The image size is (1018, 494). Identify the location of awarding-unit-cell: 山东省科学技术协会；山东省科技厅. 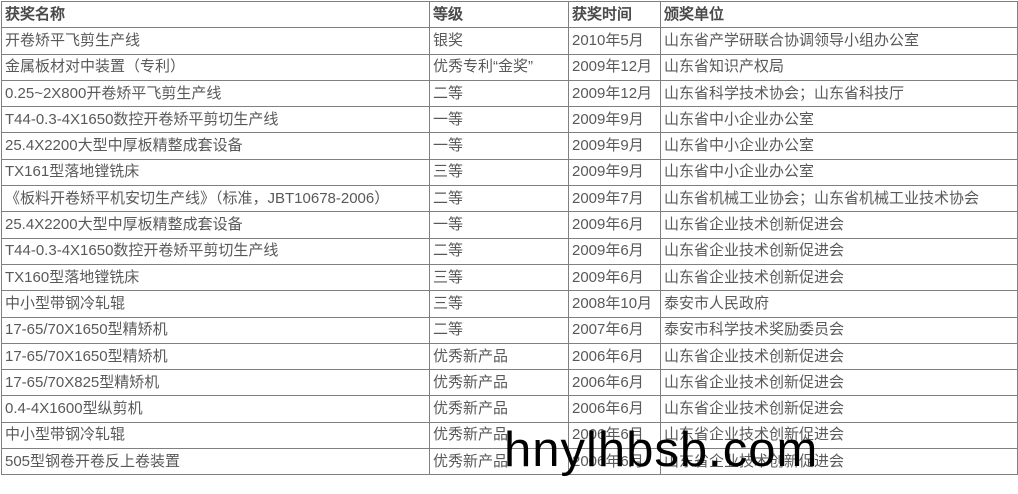
(839, 93).